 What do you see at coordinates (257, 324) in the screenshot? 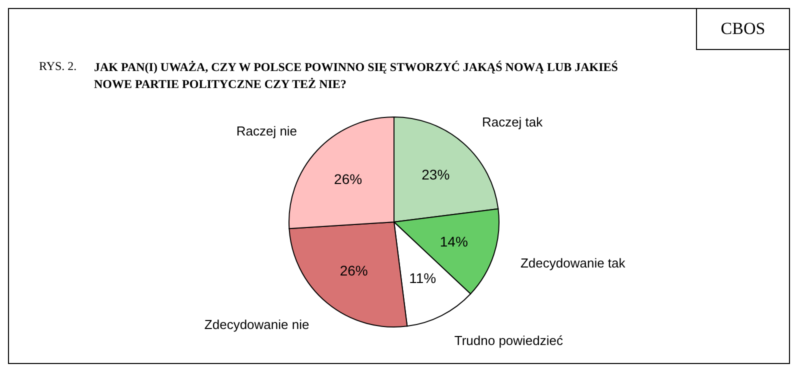
I see `slice-label: Zdecydowanie nie` at bounding box center [257, 324].